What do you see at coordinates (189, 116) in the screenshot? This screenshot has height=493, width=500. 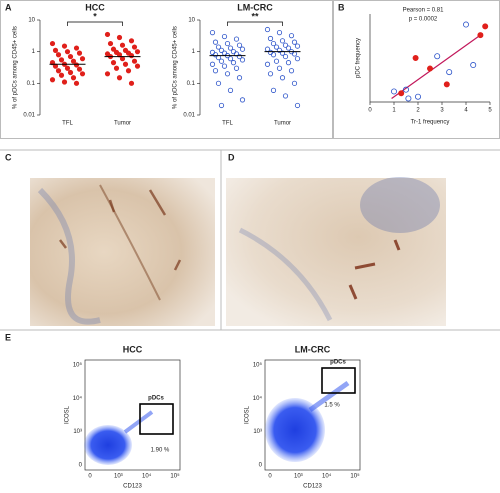 I see `y-tick-label: 0.01` at bounding box center [189, 116].